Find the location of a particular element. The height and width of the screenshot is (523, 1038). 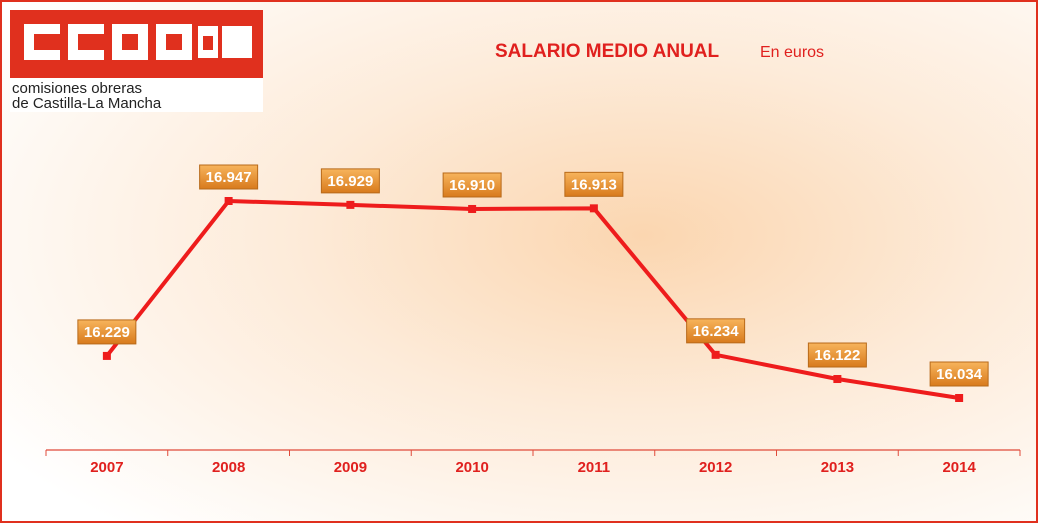

data-label-text: 16.947 is located at coordinates (229, 177).